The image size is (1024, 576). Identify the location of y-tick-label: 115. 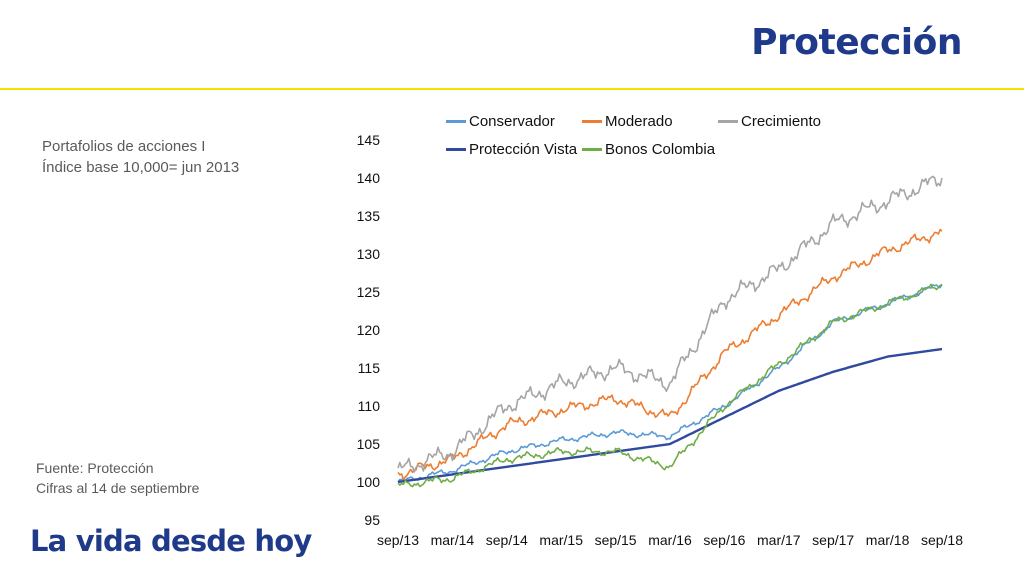
(369, 368).